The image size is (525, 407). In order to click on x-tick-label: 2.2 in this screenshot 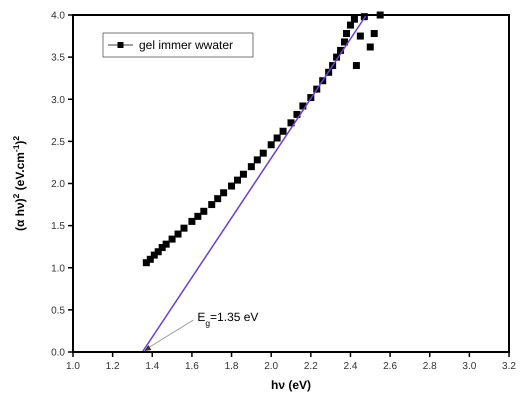, I will do `click(311, 366)`.